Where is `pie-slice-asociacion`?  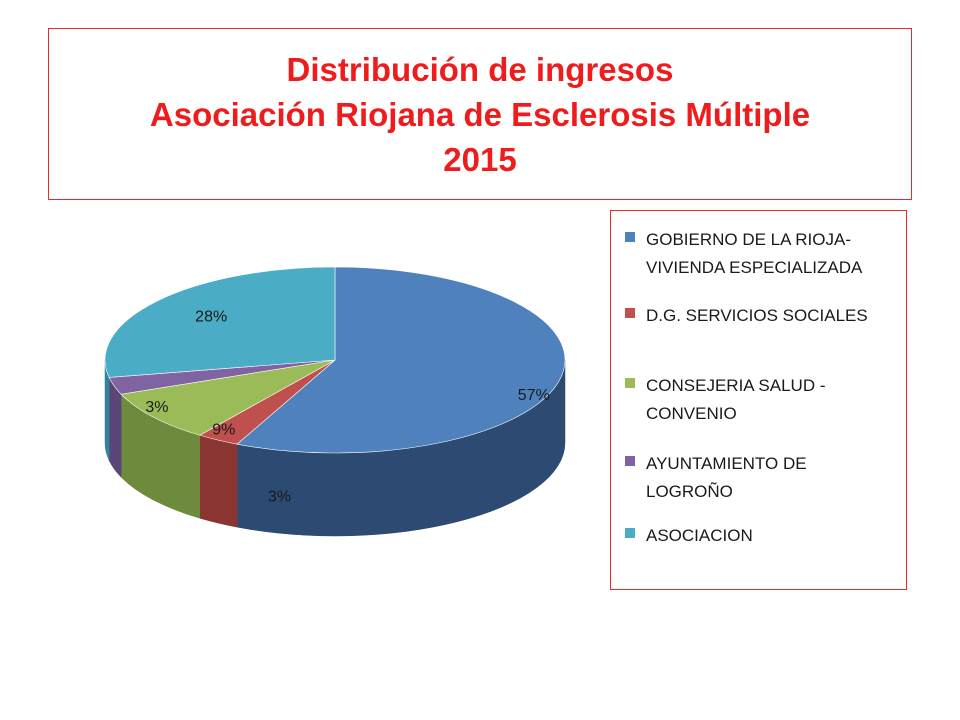
pie-slice-asociacion is located at coordinates (220, 322).